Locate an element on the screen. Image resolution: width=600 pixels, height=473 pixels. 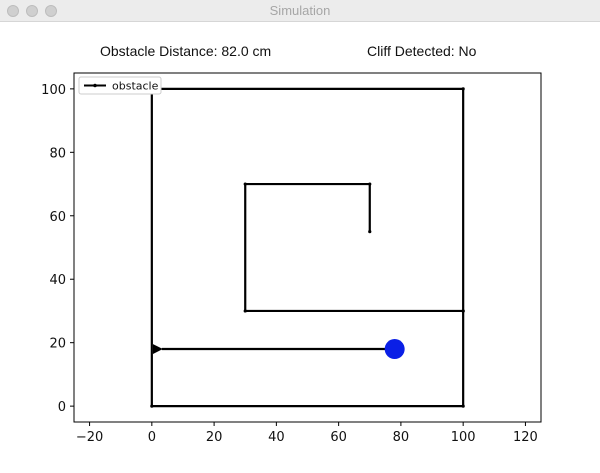
window-titlebar: Simulation is located at coordinates (300, 11).